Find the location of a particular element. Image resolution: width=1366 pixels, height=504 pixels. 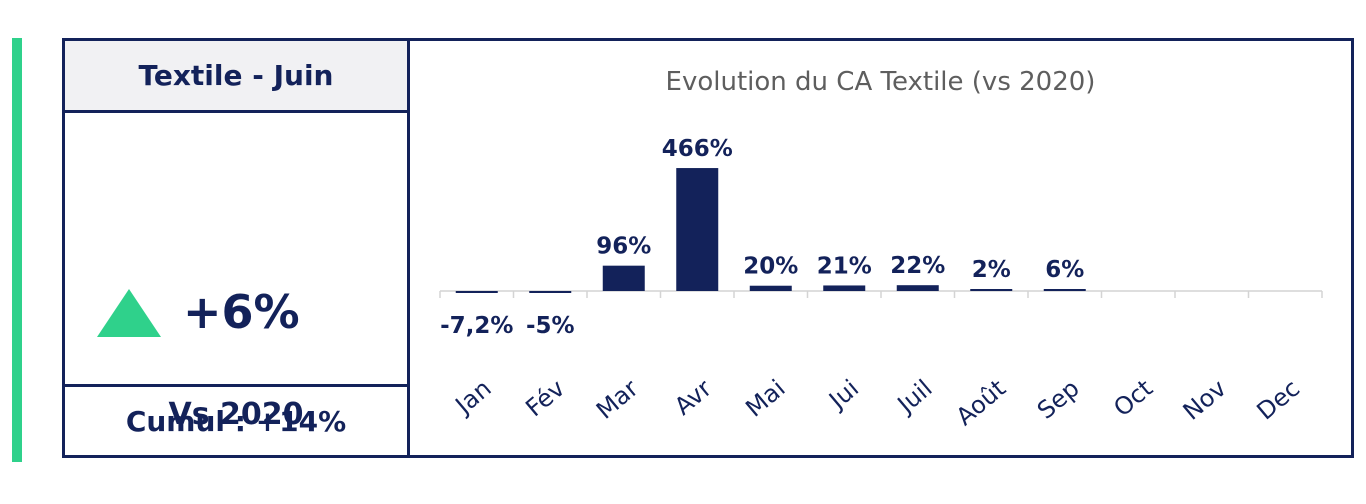

x-tick-label-oct: Oct is located at coordinates (1133, 398).